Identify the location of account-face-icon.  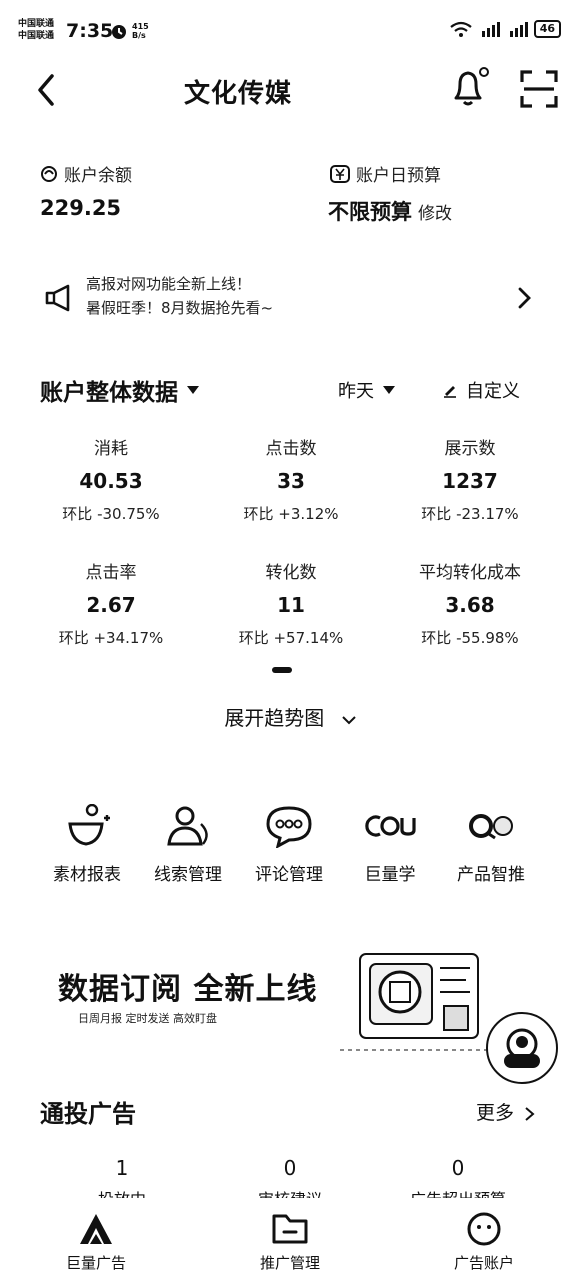
(484, 1229).